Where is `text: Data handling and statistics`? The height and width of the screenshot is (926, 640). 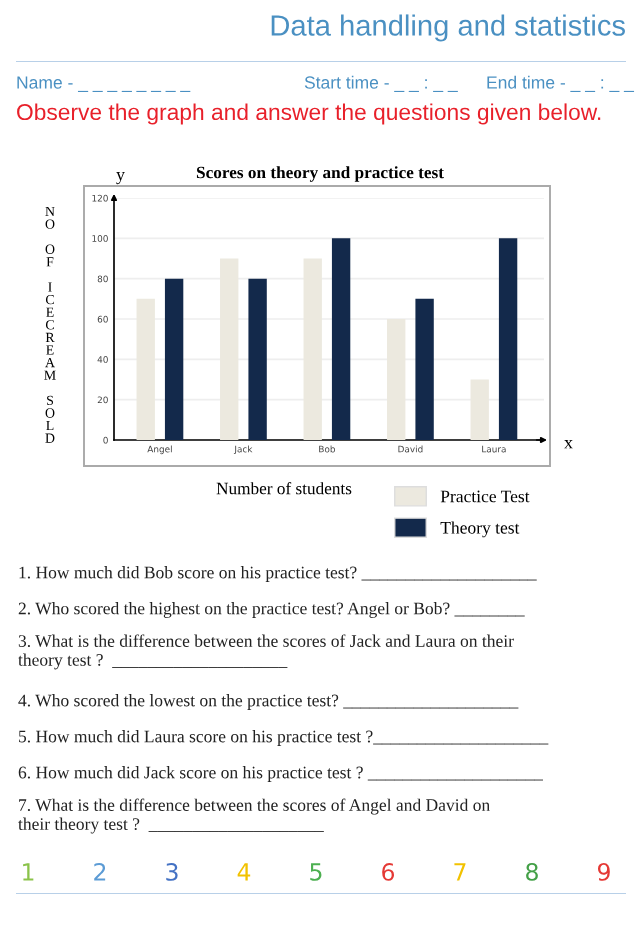 text: Data handling and statistics is located at coordinates (448, 28).